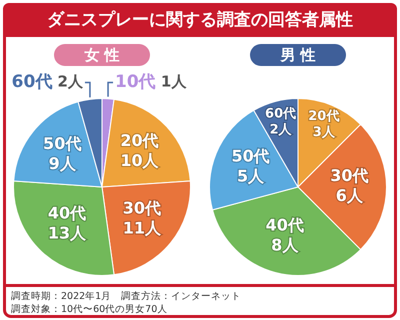  I want to click on text: 調査時期：2022年1月 調査方法：インターネット, so click(126, 296).